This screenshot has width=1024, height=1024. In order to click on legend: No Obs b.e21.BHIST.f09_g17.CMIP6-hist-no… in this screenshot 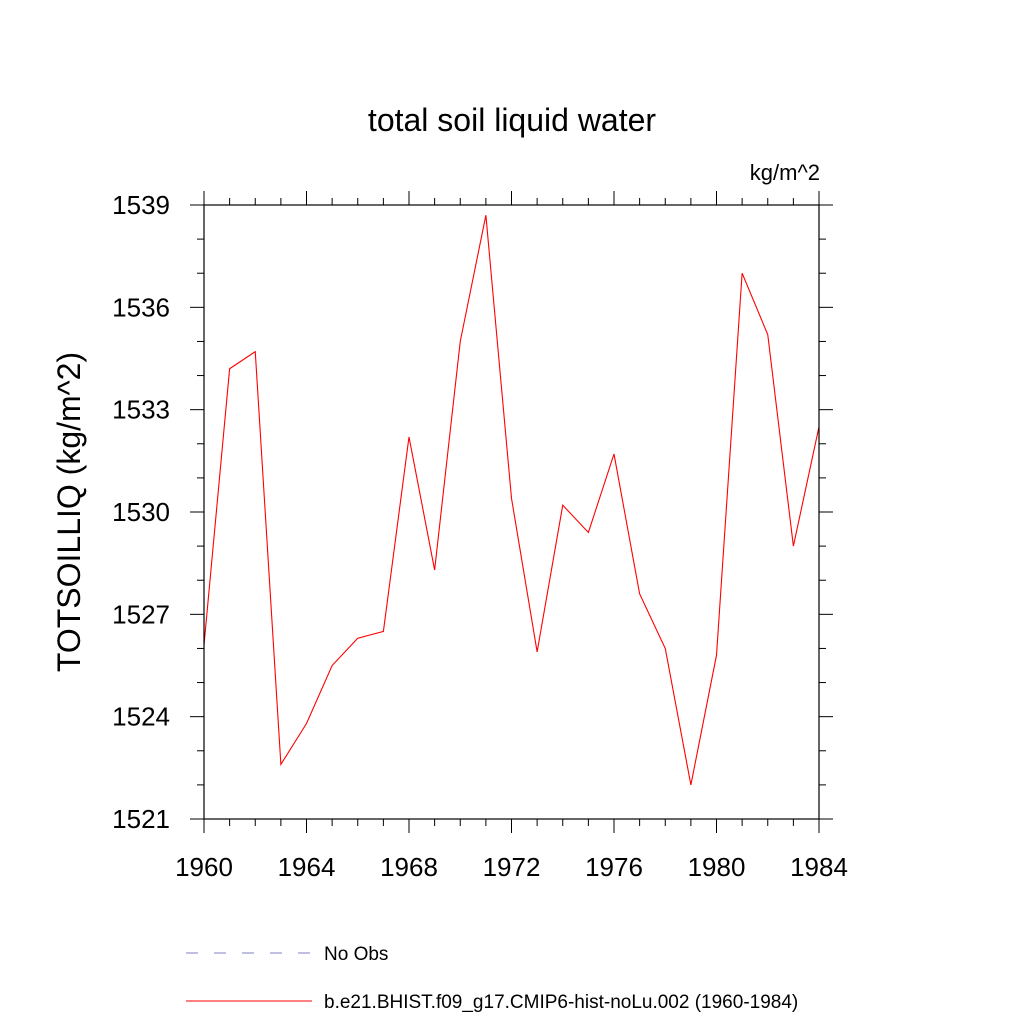, I will do `click(492, 978)`.